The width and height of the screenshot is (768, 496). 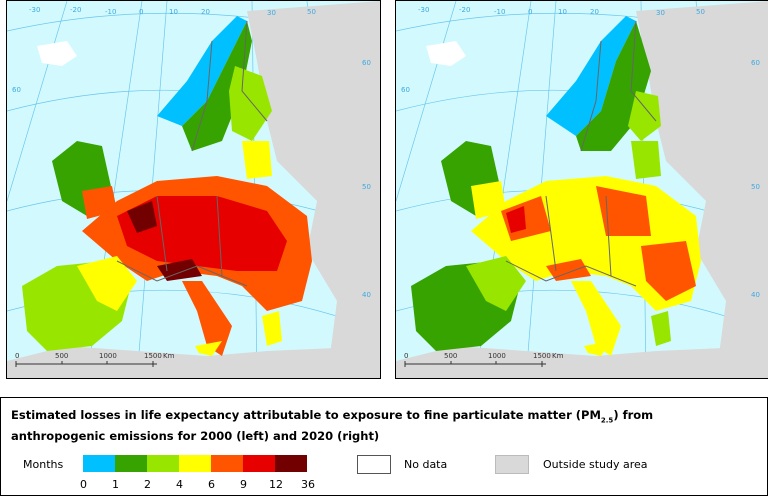 What do you see at coordinates (142, 217) in the screenshot?
I see `benelux` at bounding box center [142, 217].